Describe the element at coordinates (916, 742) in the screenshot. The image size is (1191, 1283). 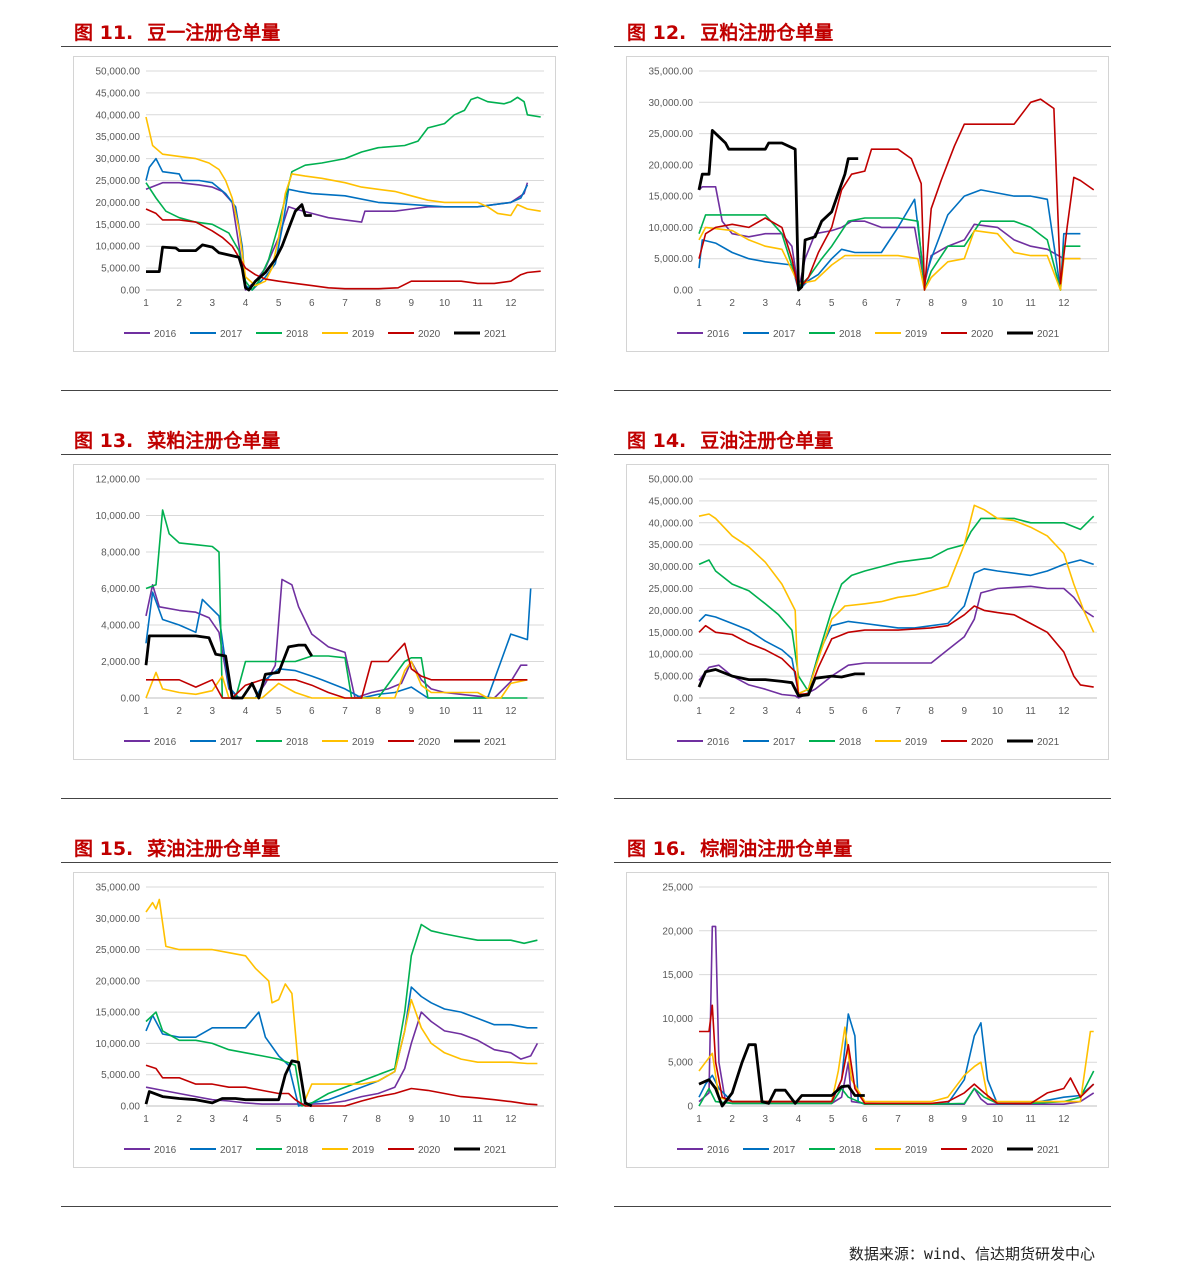
I see `legend-label-2019: 2019` at that location.